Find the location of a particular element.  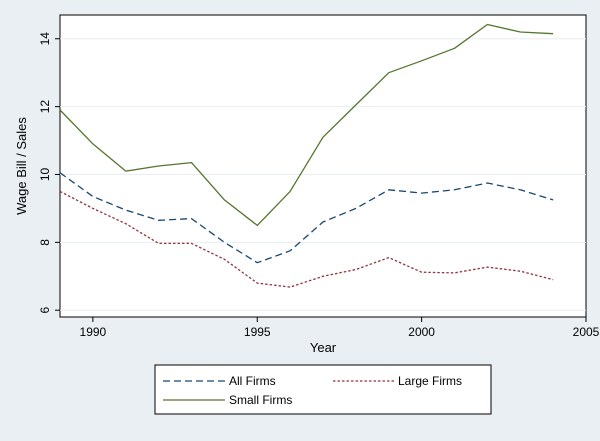

y-tick-label: 10 is located at coordinates (45, 174).